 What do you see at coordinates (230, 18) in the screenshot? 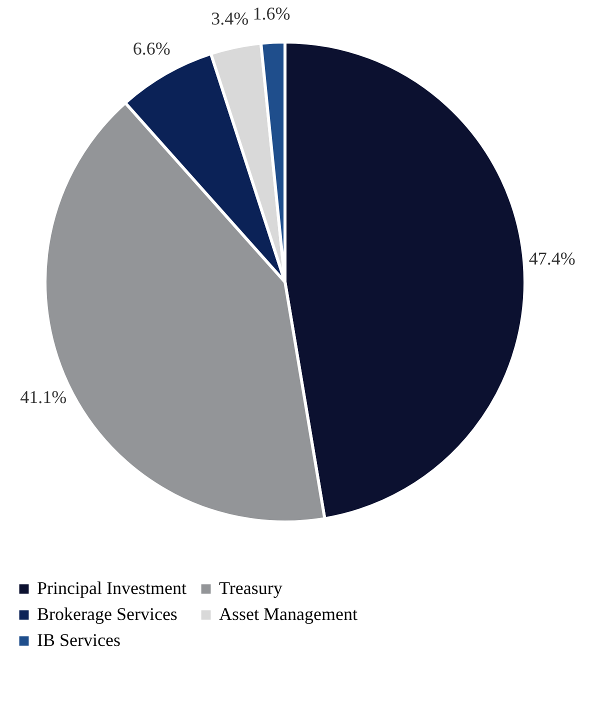
I see `data-label: 3.4%` at bounding box center [230, 18].